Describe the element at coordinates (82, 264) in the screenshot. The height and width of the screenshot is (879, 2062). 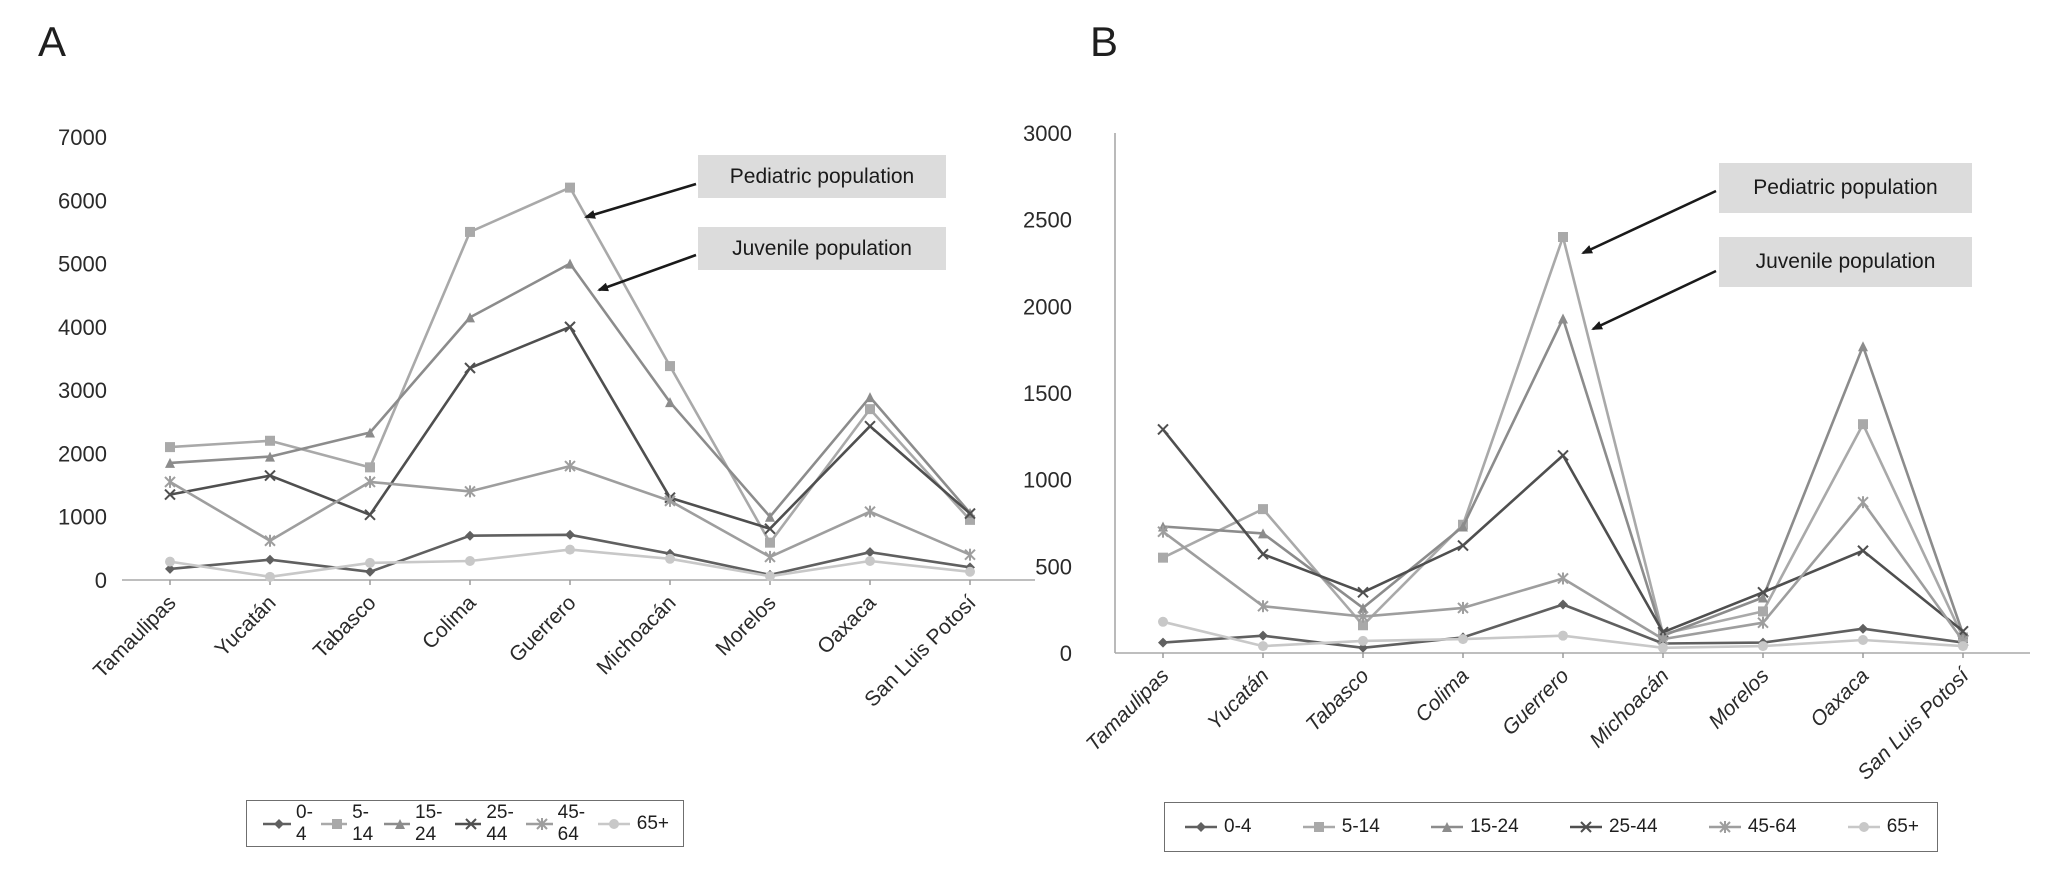
I see `y-tick-label: 5000` at that location.